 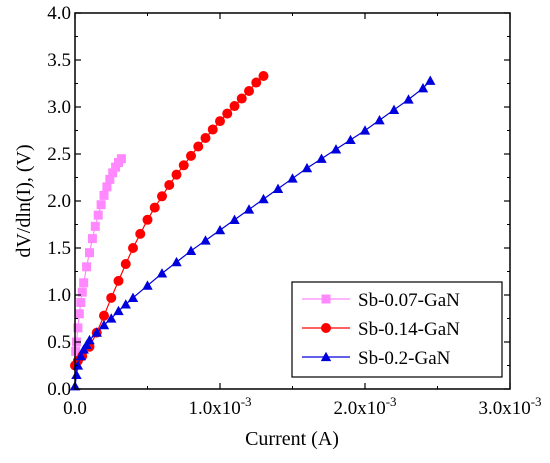 What do you see at coordinates (59, 13) in the screenshot?
I see `y-tick-label: 4.0` at bounding box center [59, 13].